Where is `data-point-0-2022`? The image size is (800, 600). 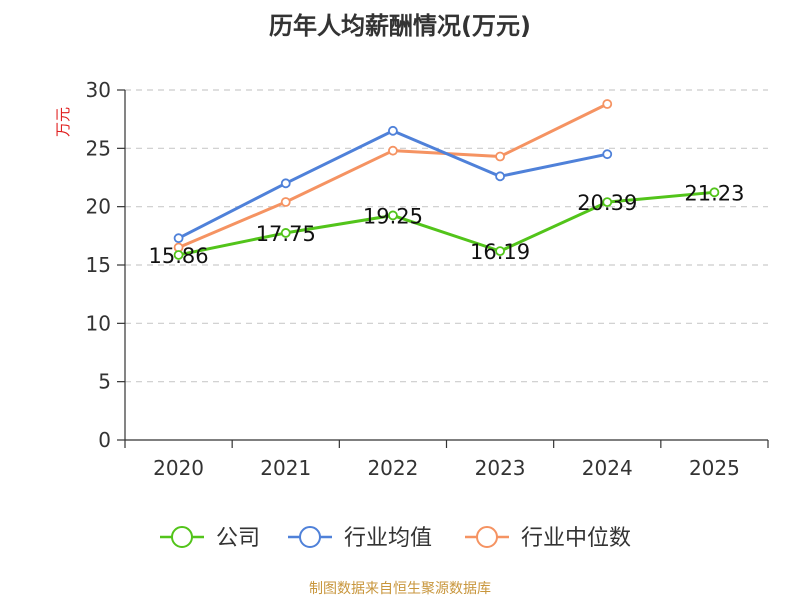 data-point-0-2022 is located at coordinates (393, 215).